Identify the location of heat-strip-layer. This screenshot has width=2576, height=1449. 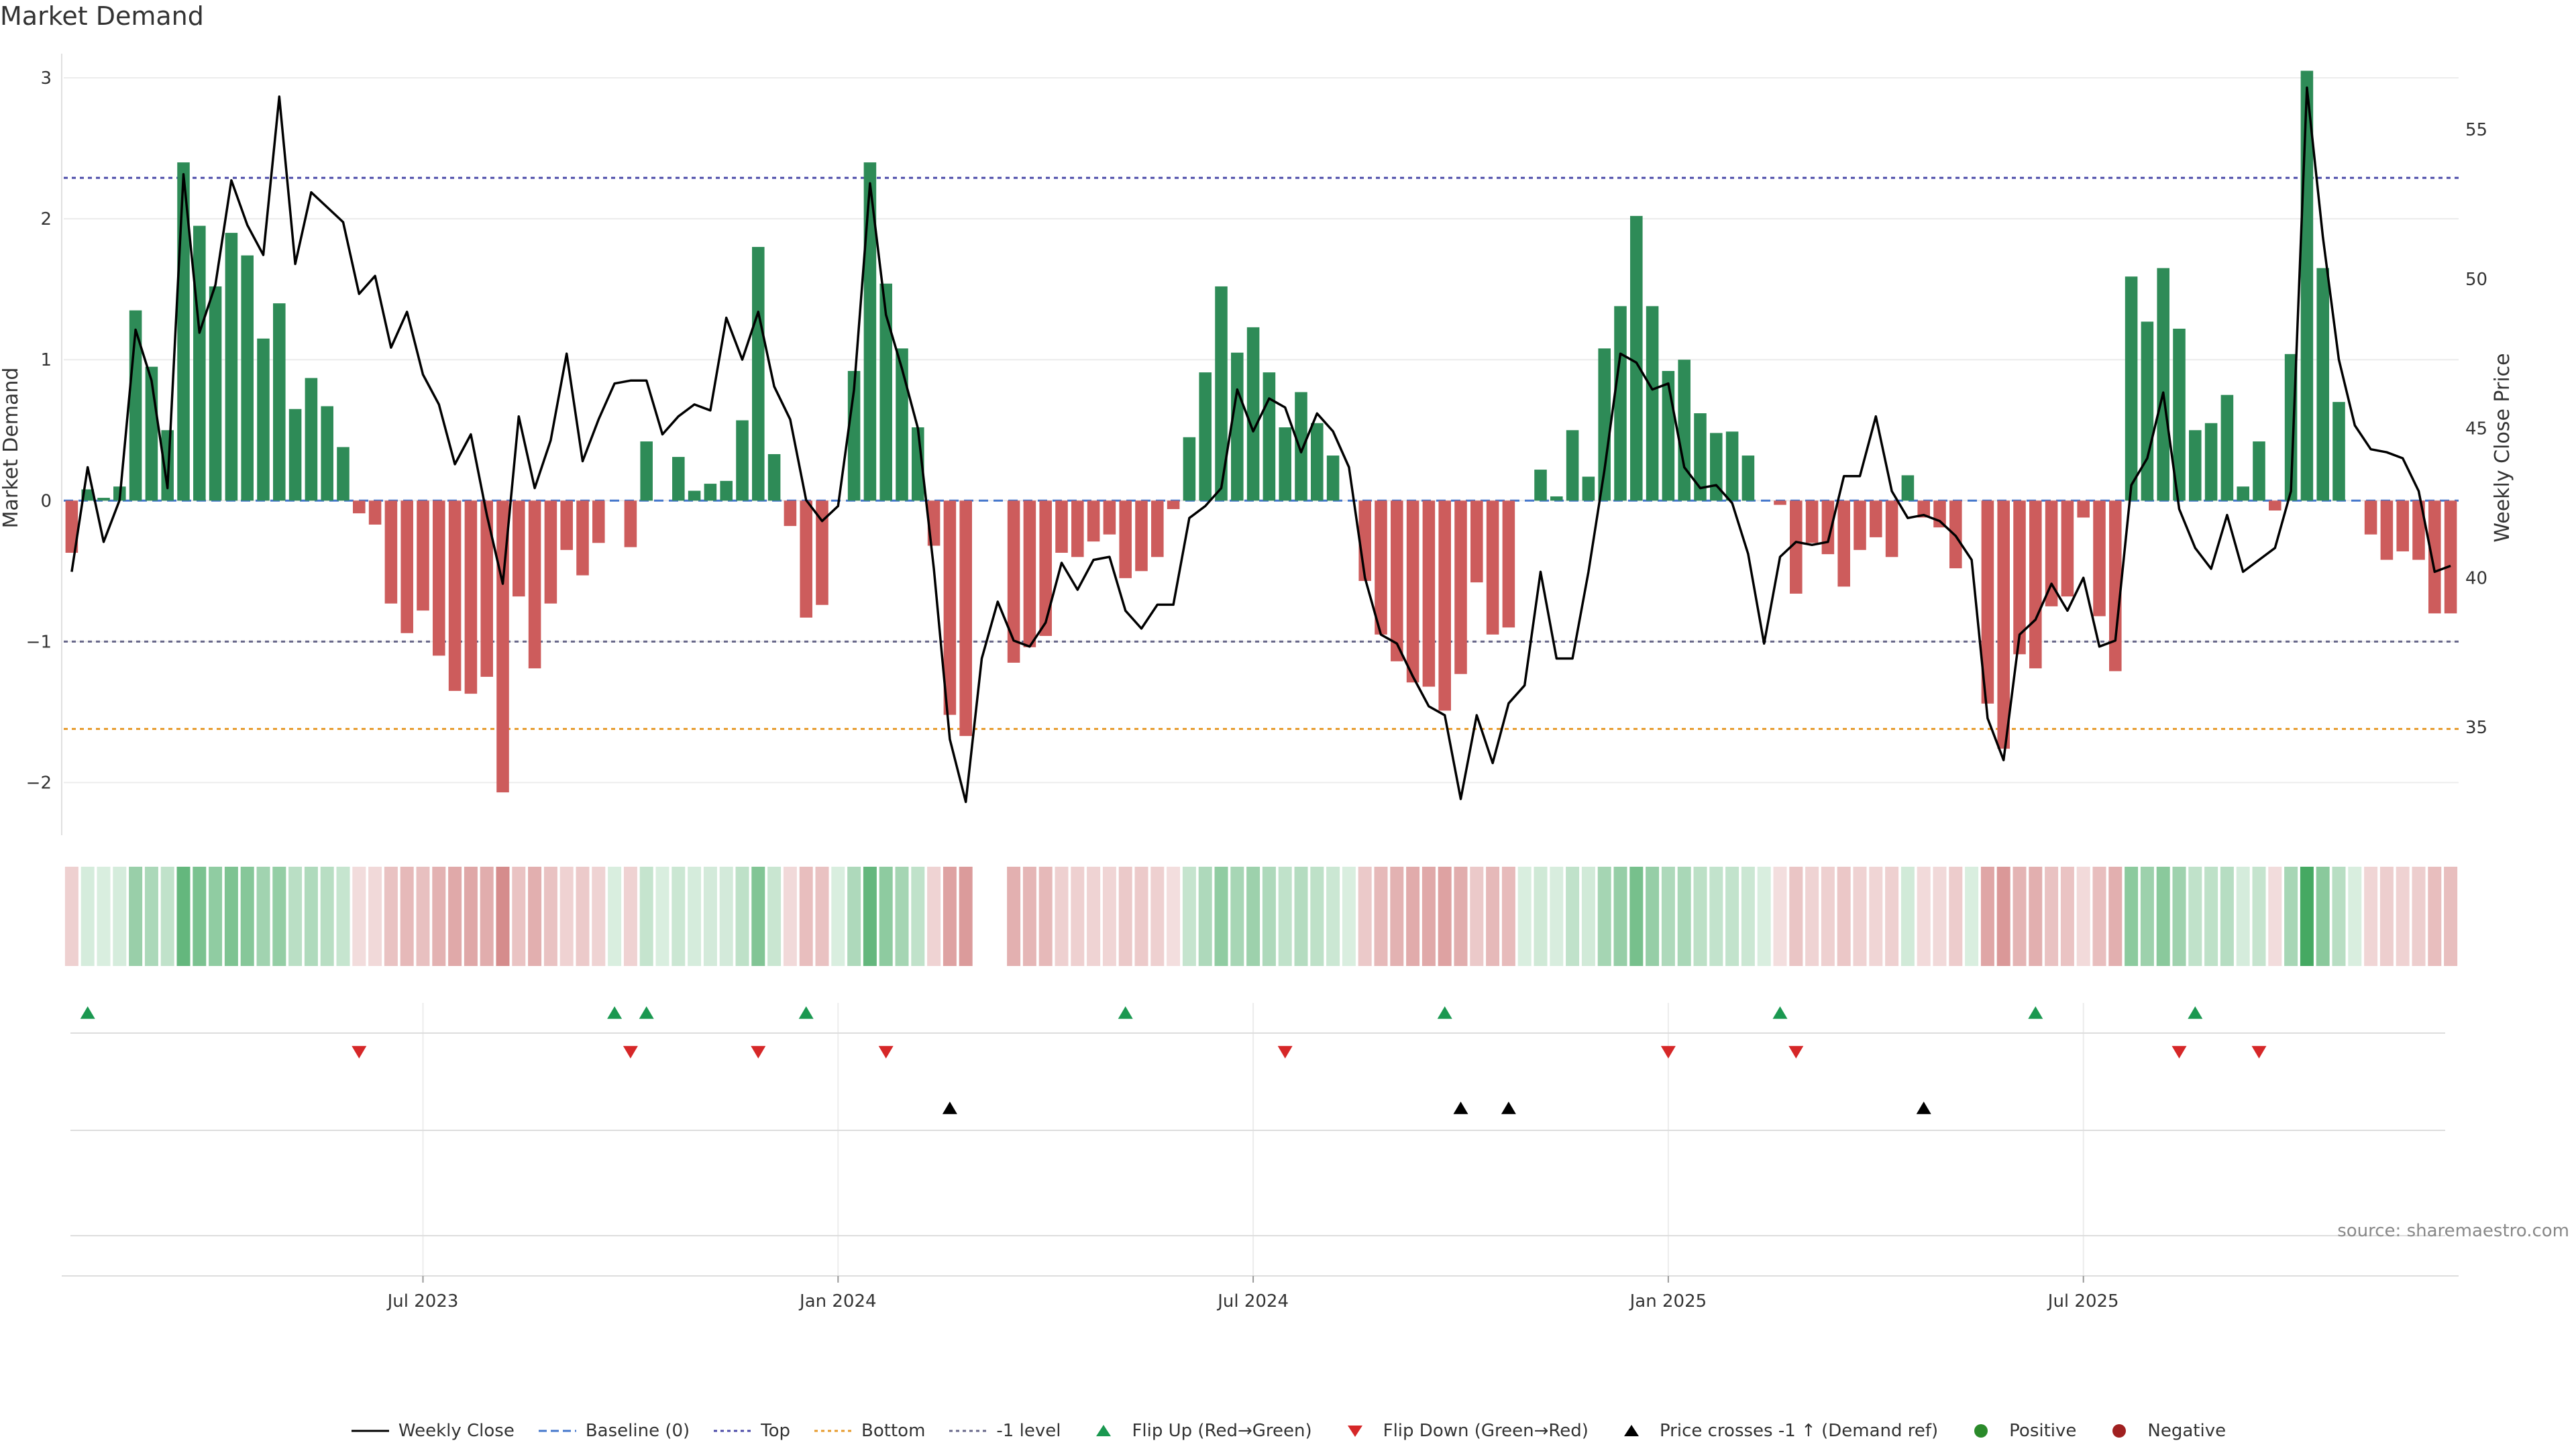
(1261, 916).